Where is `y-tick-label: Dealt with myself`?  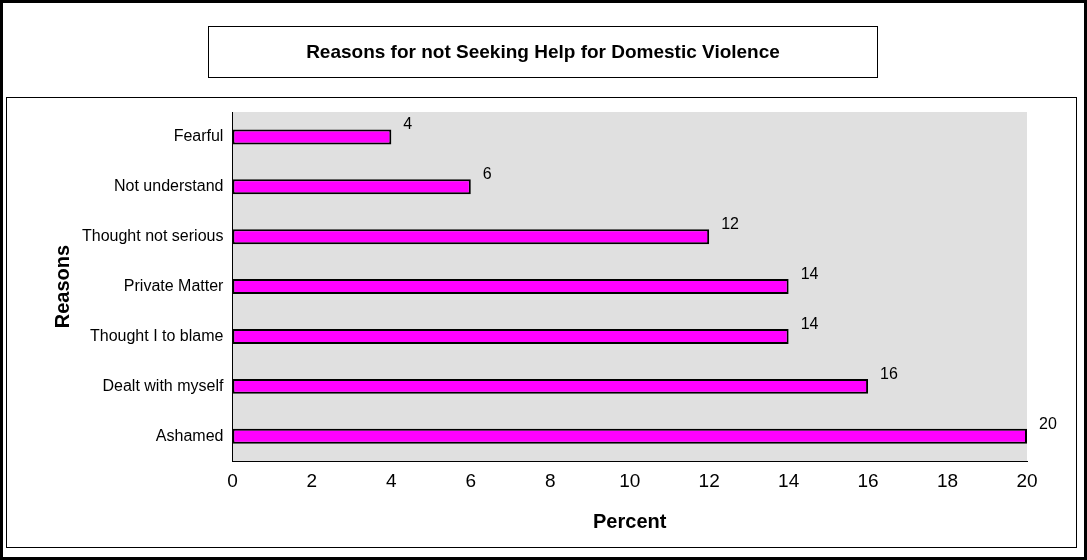
y-tick-label: Dealt with myself is located at coordinates (163, 385).